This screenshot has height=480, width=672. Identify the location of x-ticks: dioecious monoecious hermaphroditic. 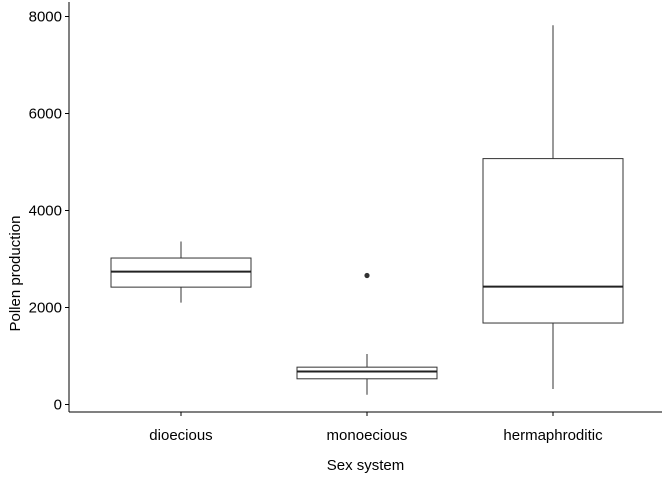
(376, 428).